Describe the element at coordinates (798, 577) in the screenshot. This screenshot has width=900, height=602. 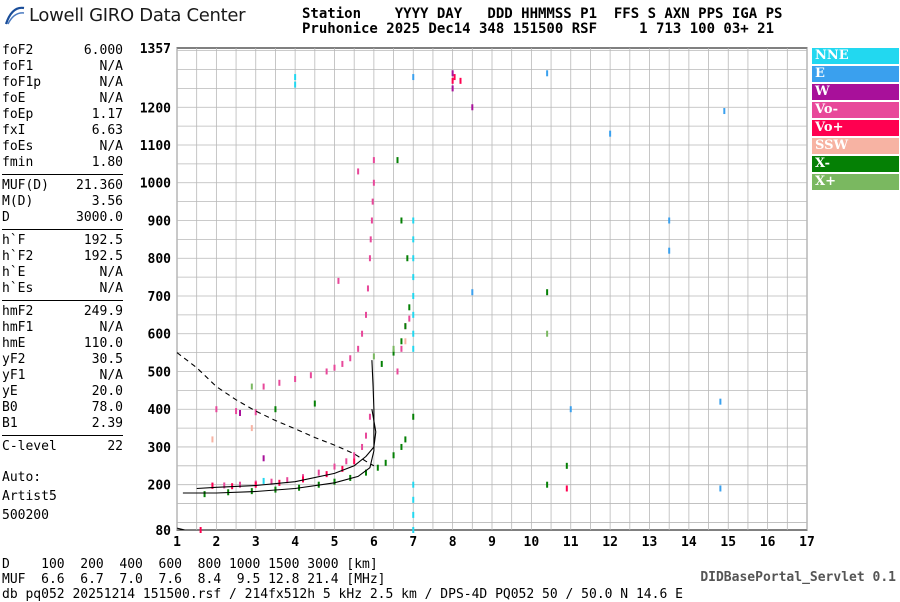
I see `servlet-label: DIDBasePortal_Servlet 0.1` at that location.